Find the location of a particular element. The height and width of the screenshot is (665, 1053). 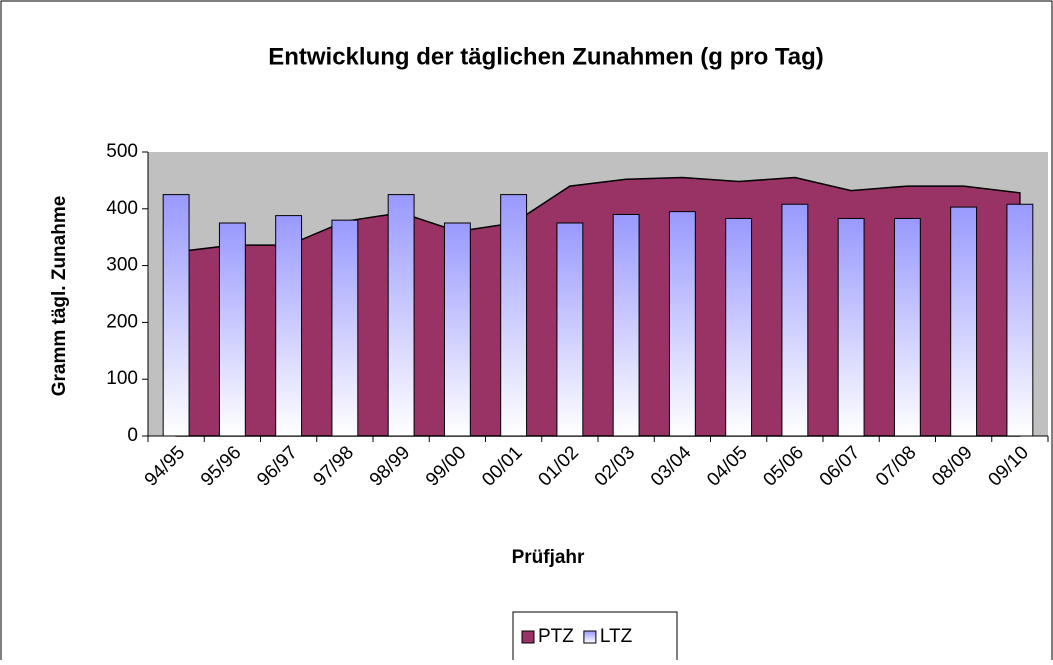

y-tick-label: 300 is located at coordinates (122, 265).